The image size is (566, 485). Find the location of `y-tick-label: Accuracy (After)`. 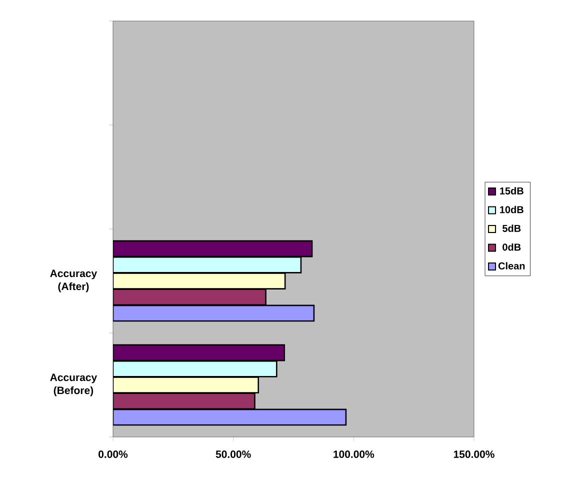

y-tick-label: Accuracy (After) is located at coordinates (74, 281).